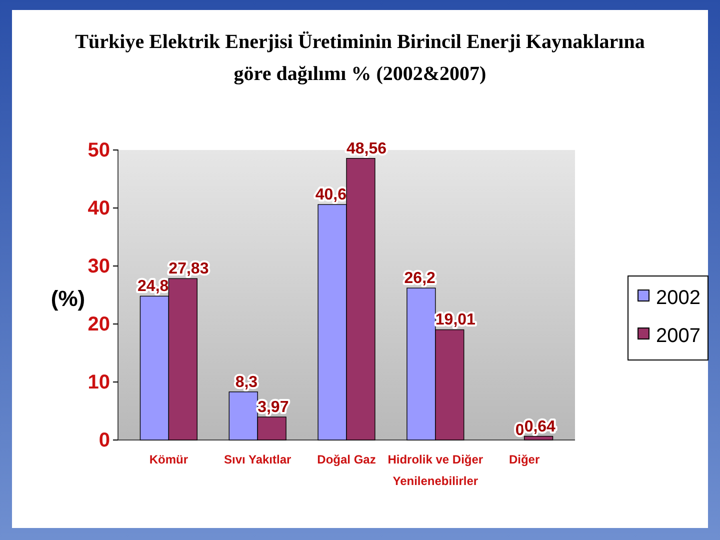 The width and height of the screenshot is (720, 540). Describe the element at coordinates (99, 266) in the screenshot. I see `y-tick-label: 30` at that location.